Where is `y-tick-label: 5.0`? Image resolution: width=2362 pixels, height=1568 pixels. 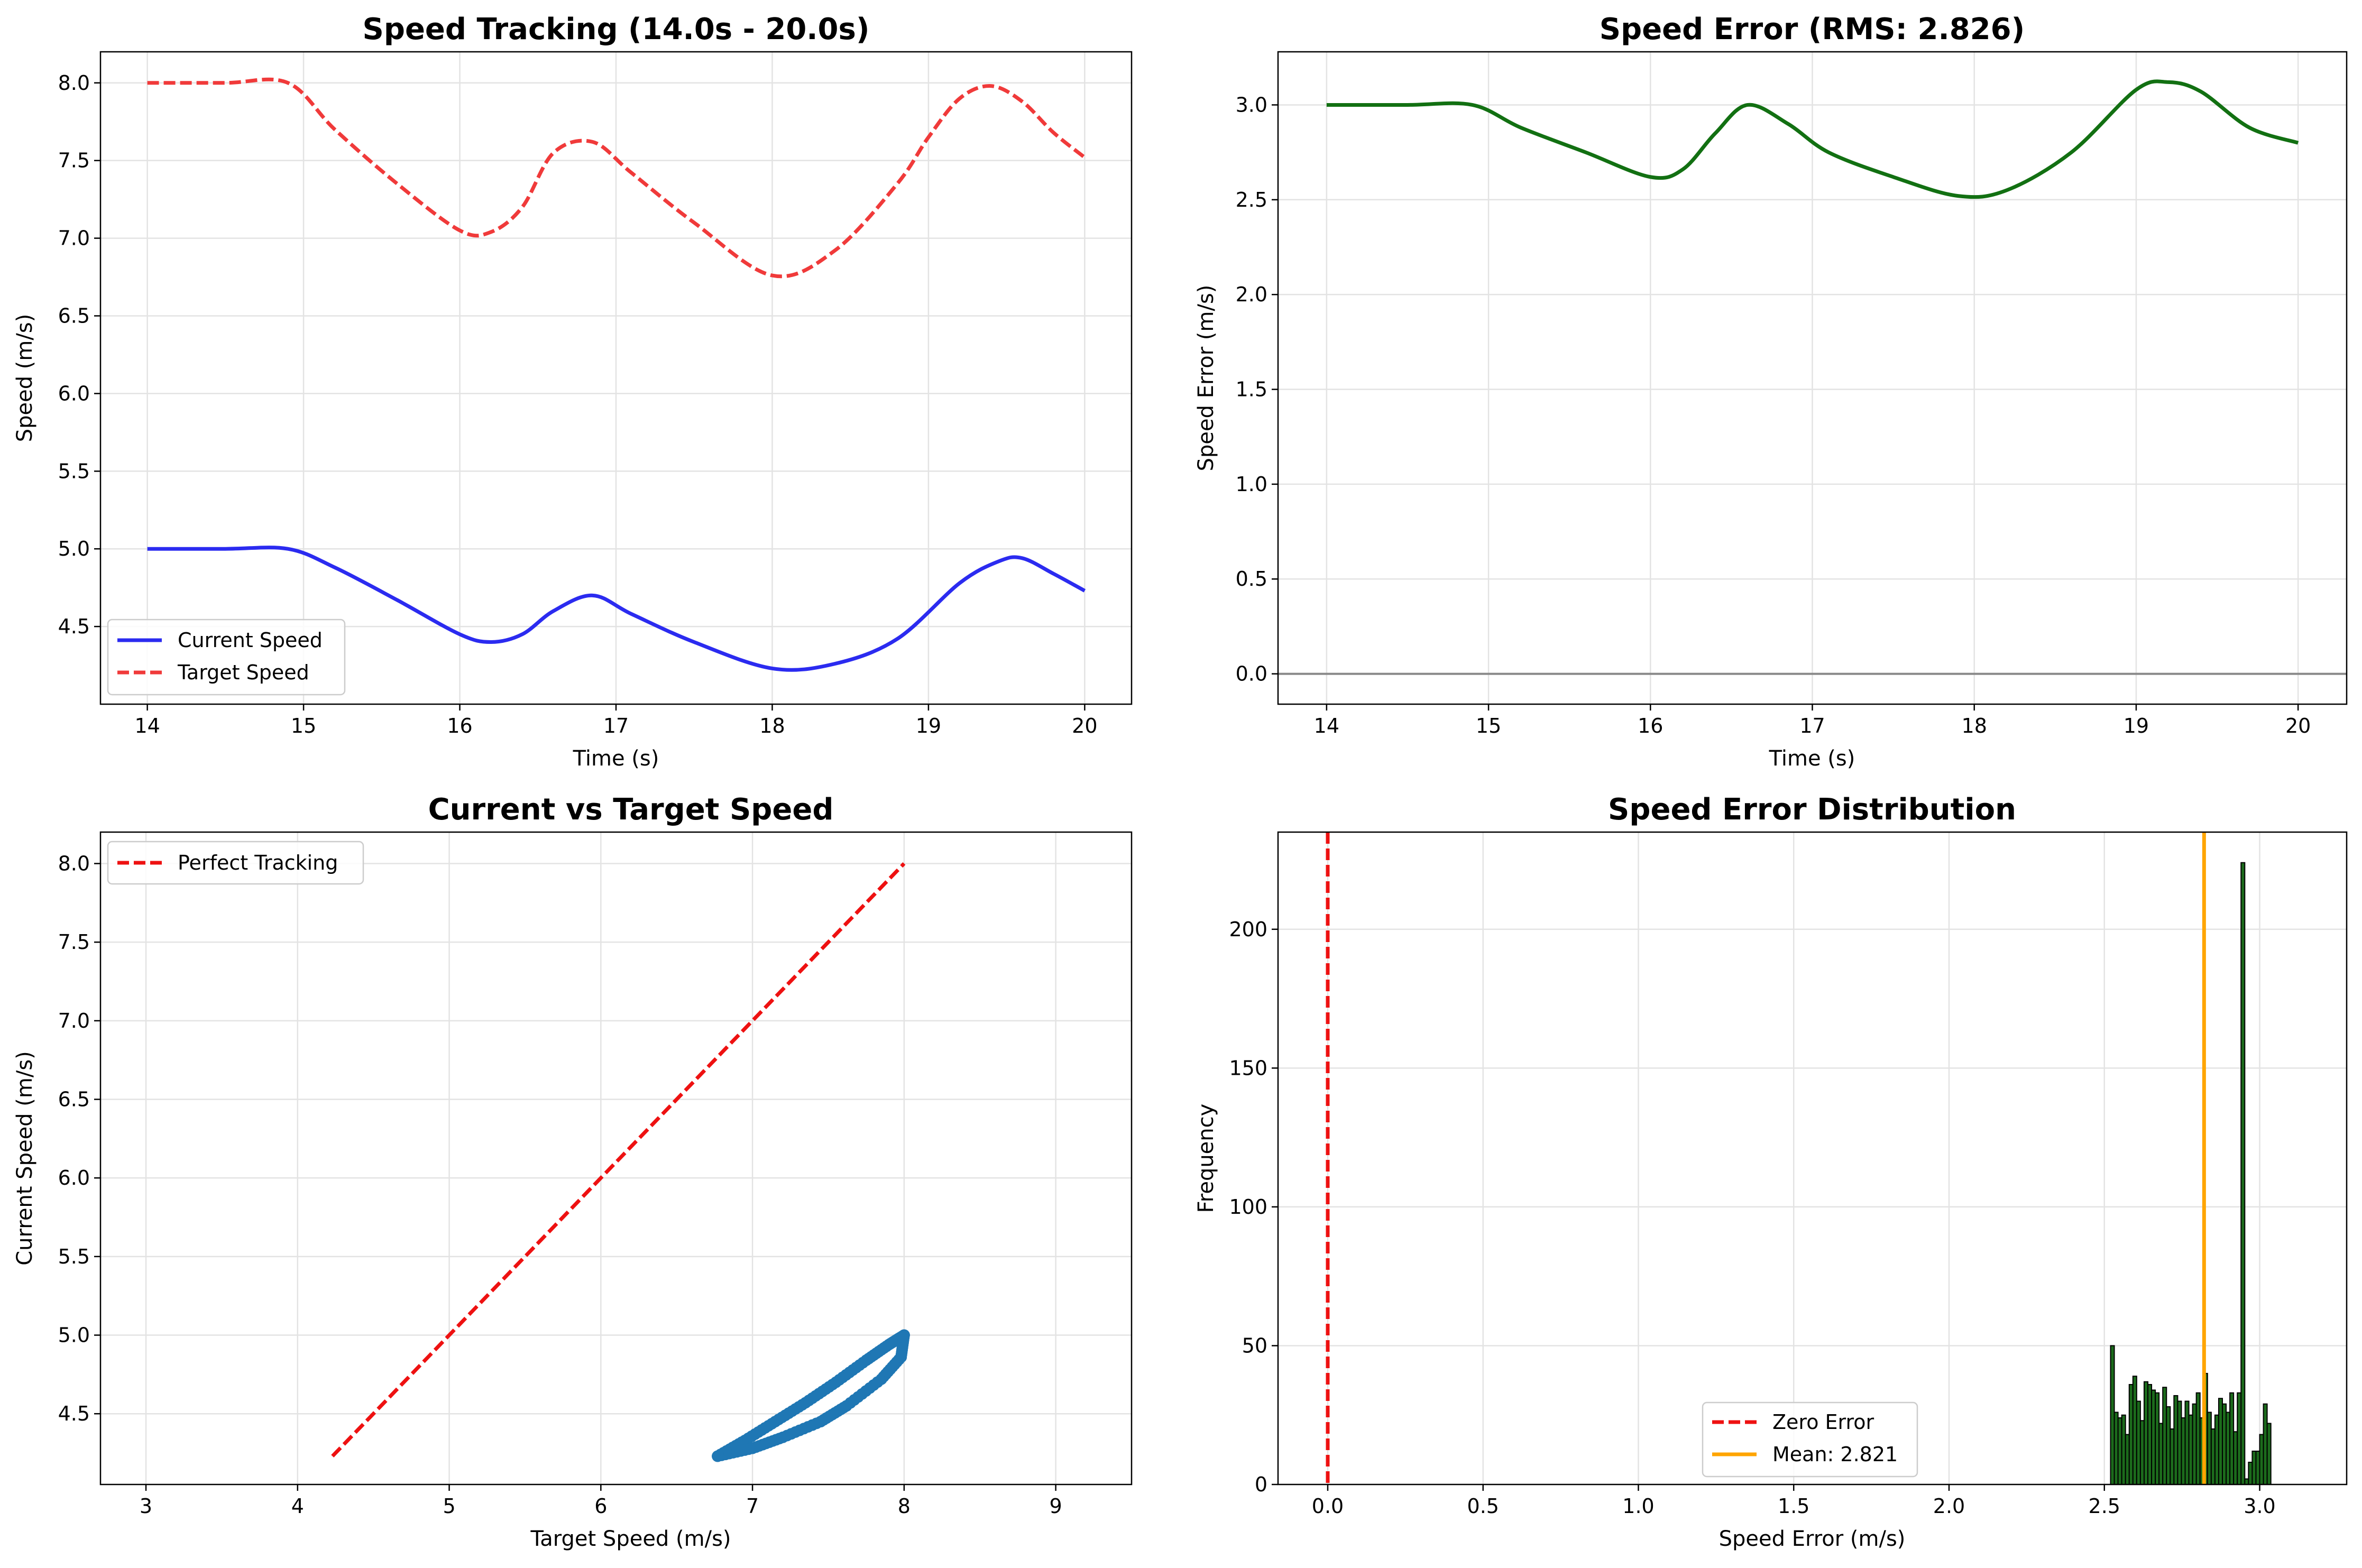
y-tick-label: 5.0 is located at coordinates (74, 548).